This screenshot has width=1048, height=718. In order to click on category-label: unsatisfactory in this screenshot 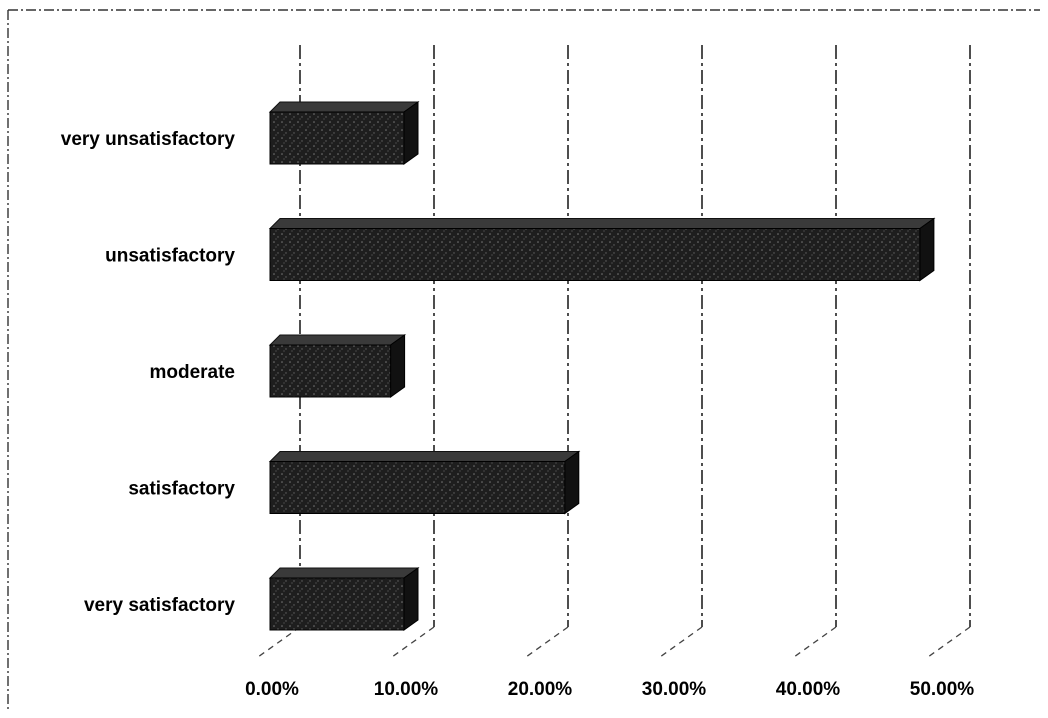, I will do `click(170, 256)`.